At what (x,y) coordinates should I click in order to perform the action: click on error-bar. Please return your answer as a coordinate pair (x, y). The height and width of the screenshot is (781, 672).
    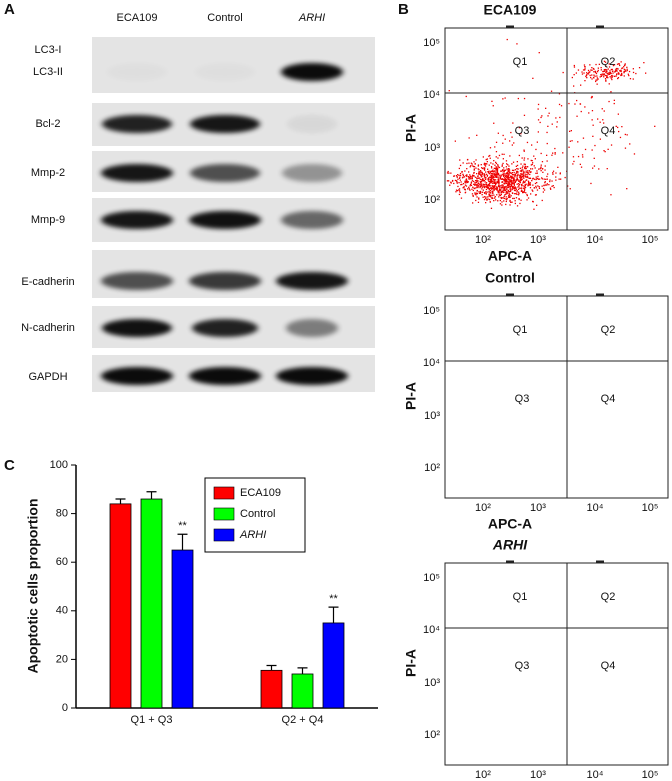
    Looking at the image, I should click on (182, 542).